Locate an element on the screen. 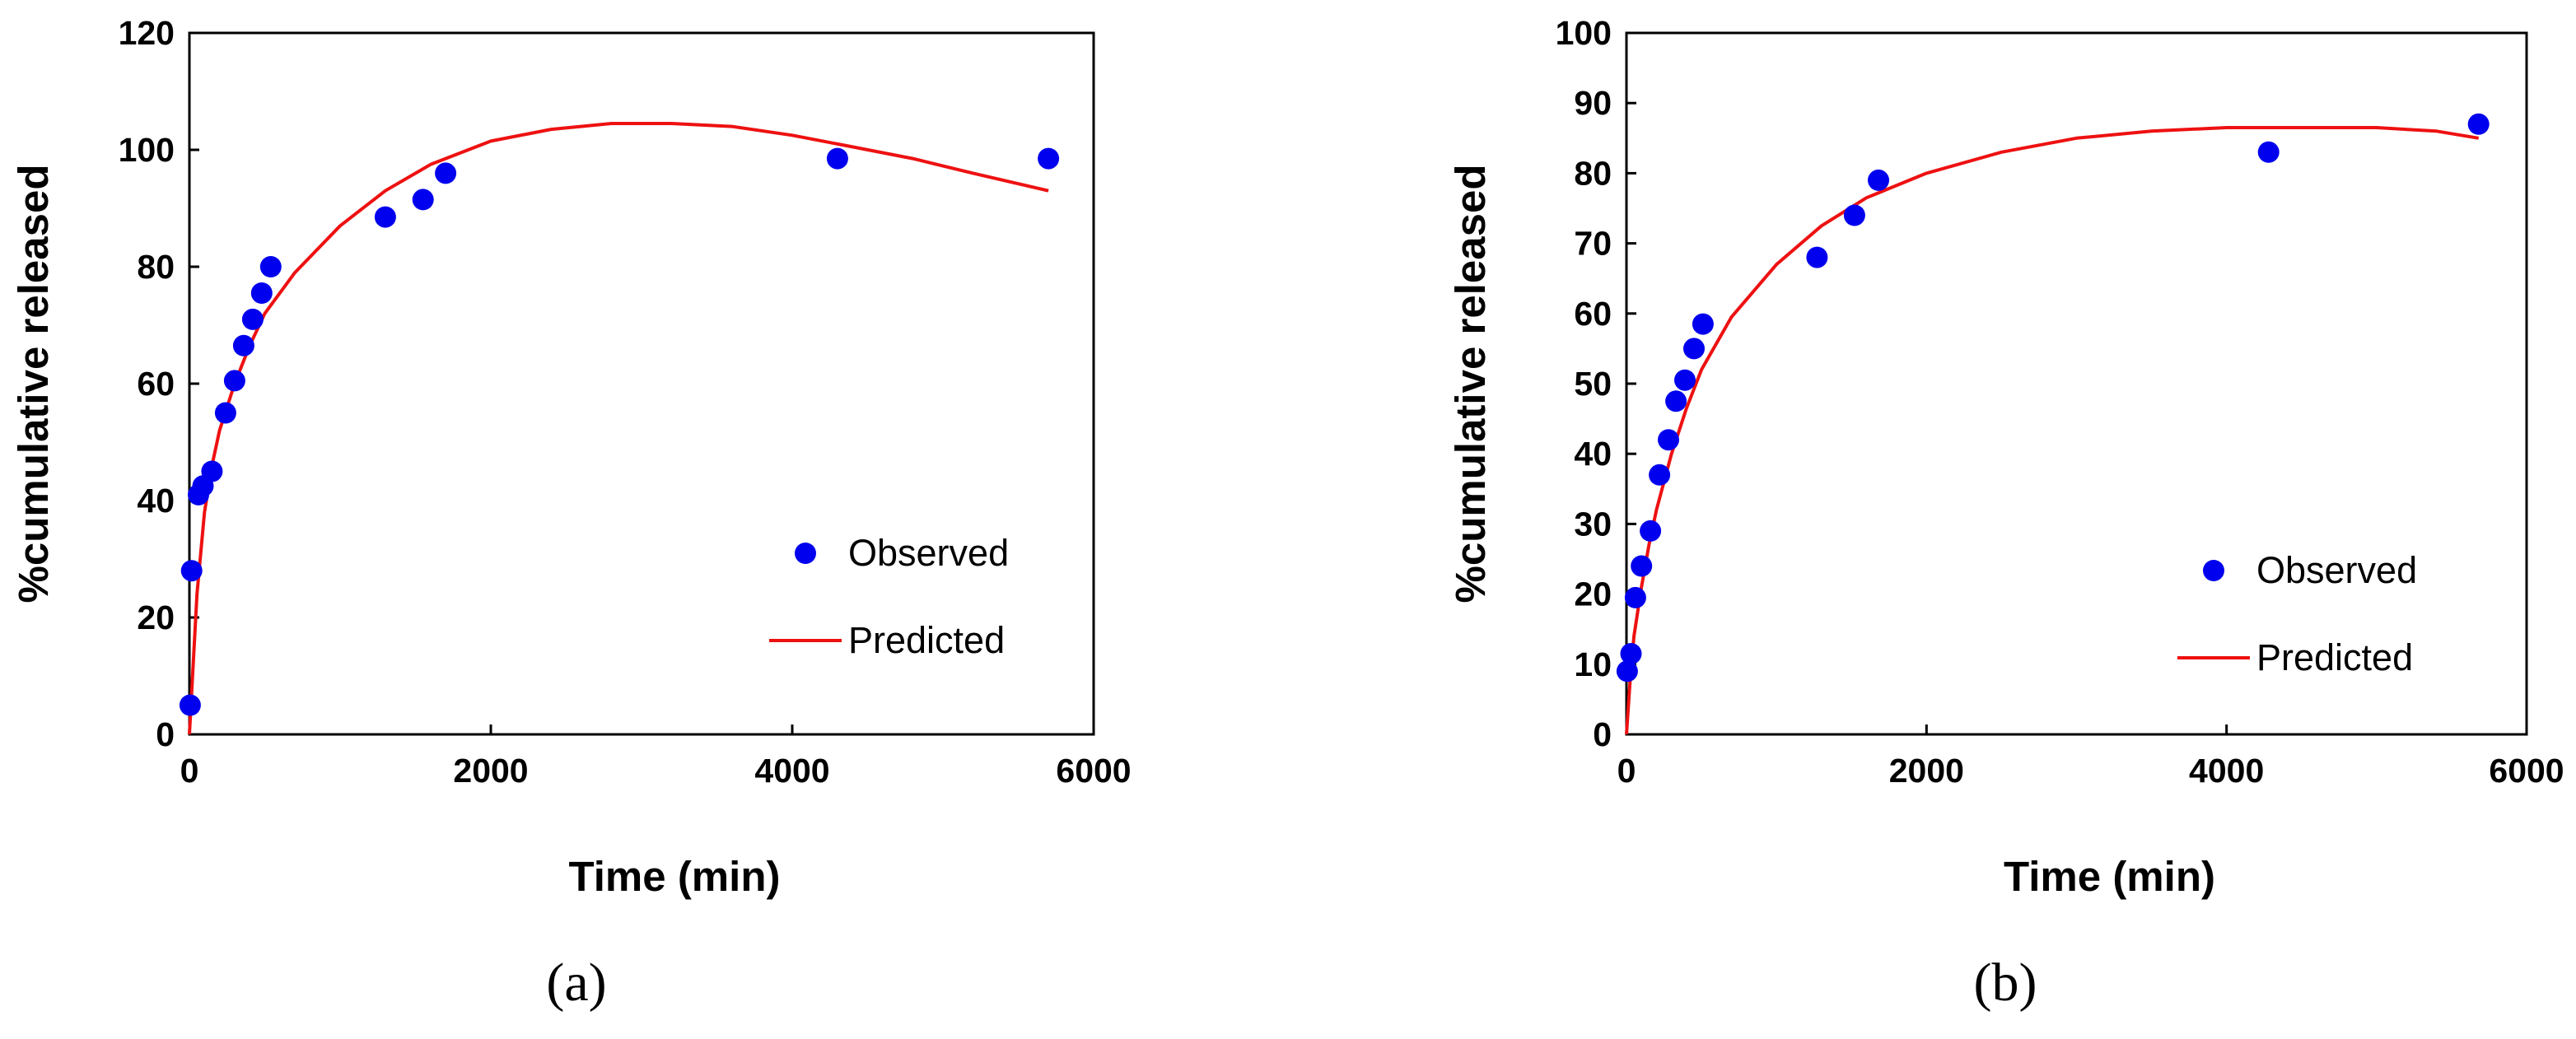 This screenshot has width=2576, height=1039. y-tick-label: 50 is located at coordinates (1593, 384).